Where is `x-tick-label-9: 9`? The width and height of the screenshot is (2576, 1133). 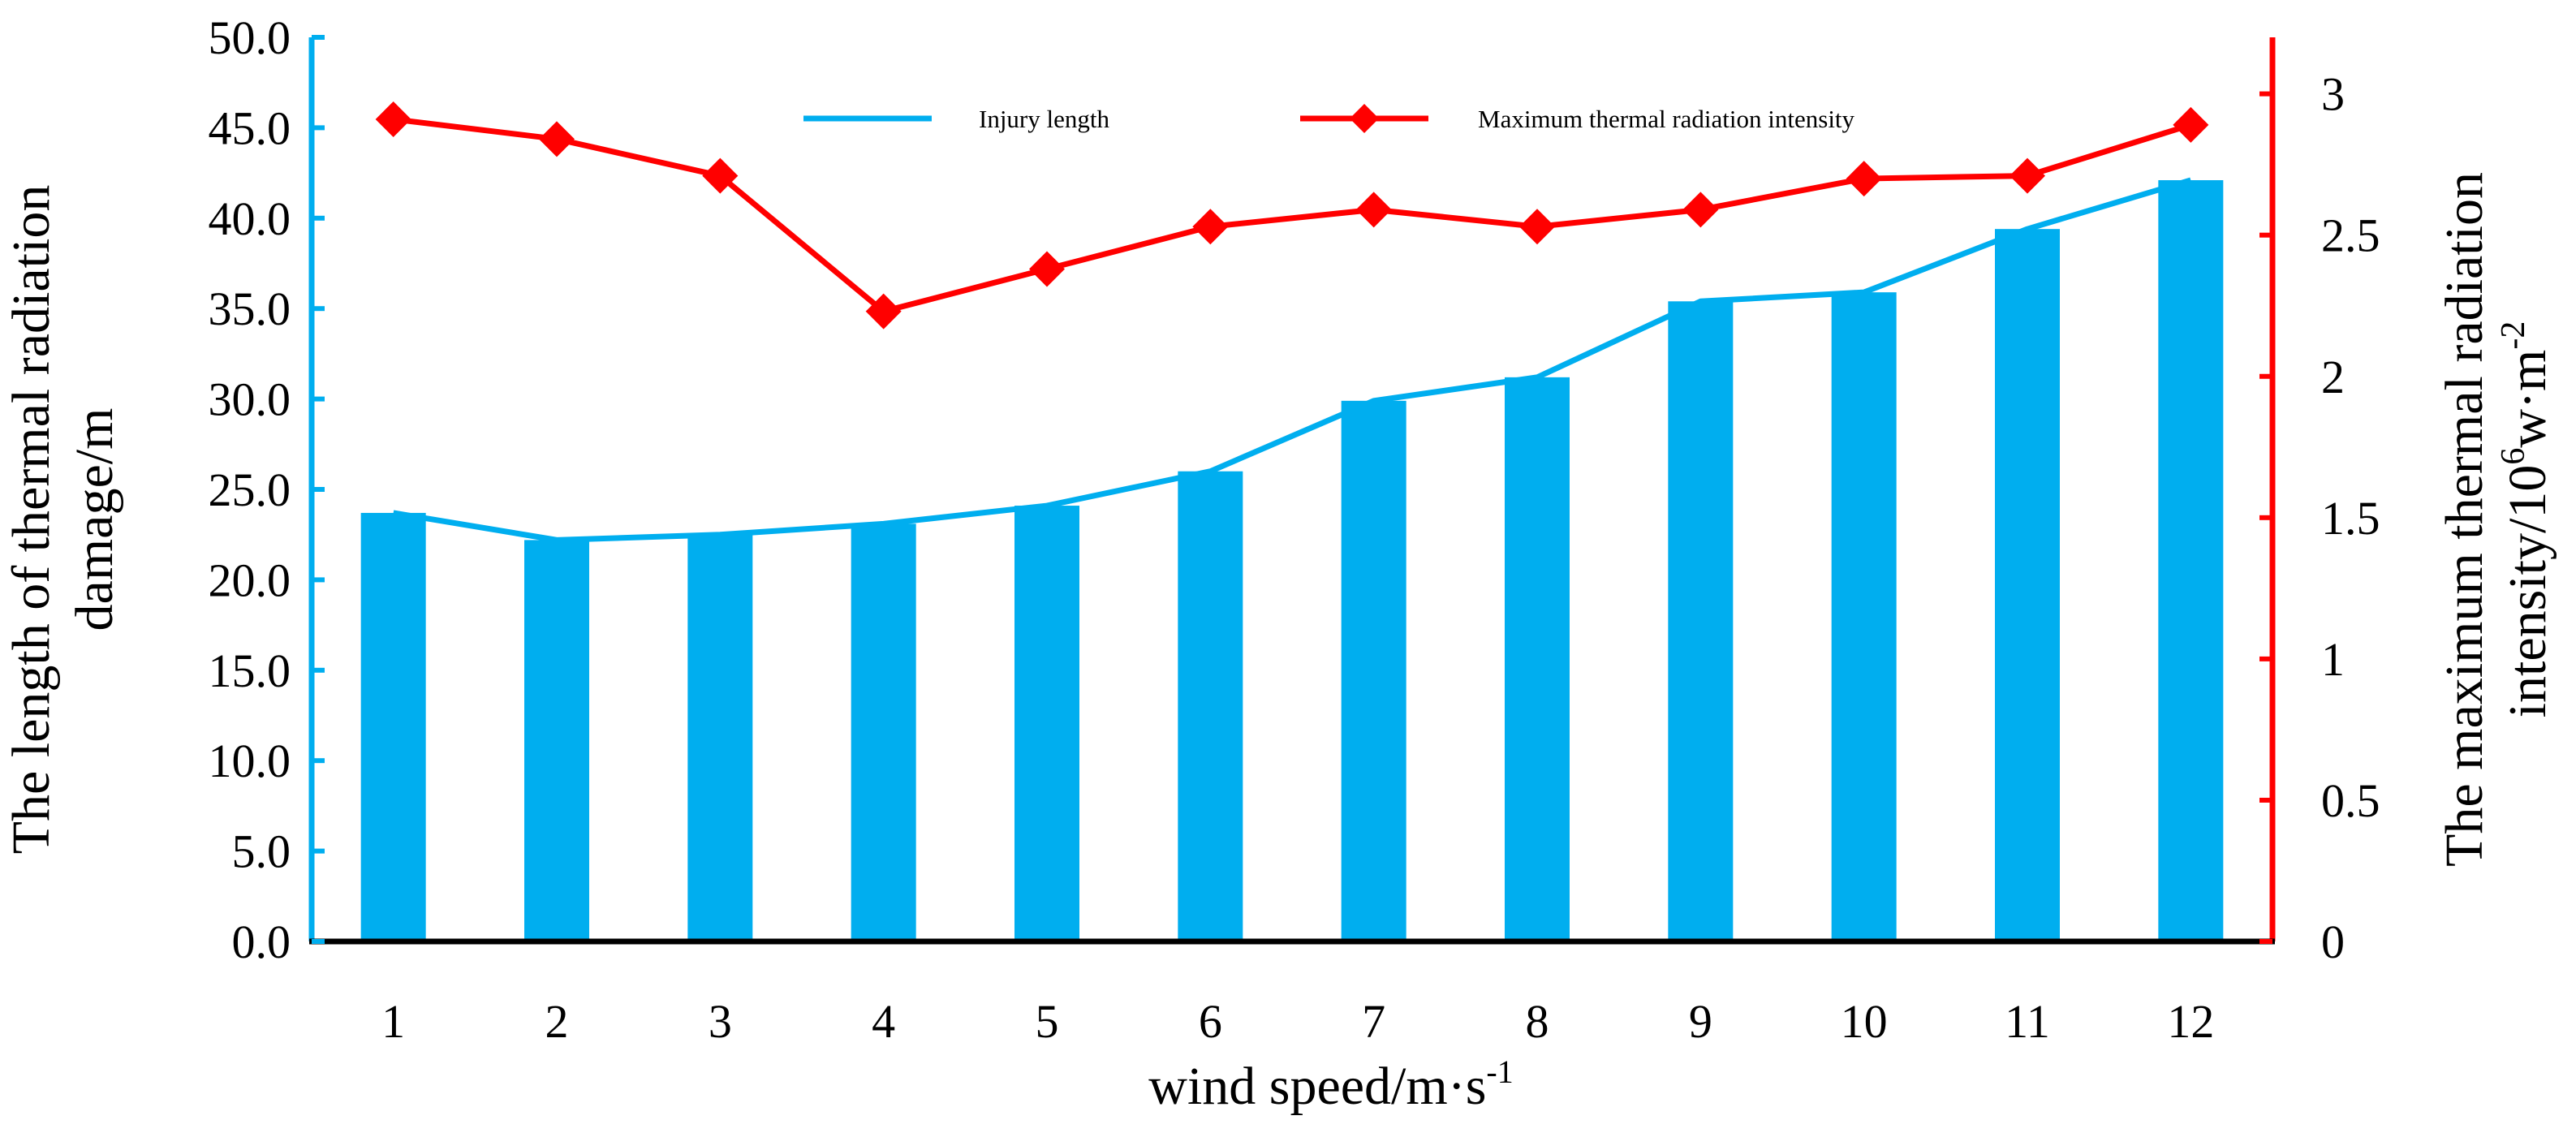
x-tick-label-9: 9 is located at coordinates (1701, 1021).